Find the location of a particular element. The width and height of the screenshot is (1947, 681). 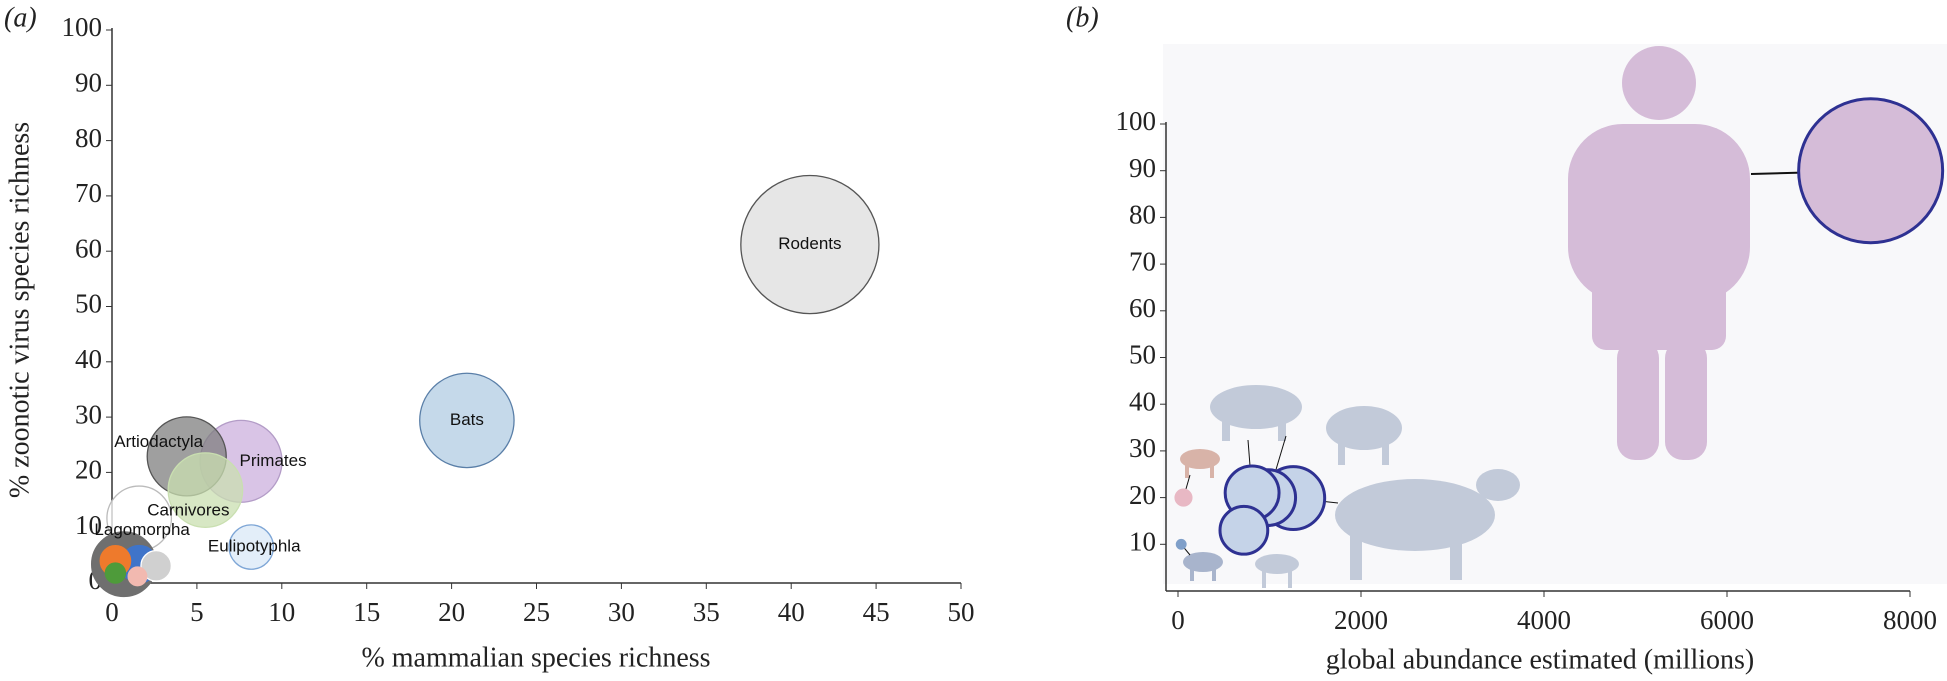

x-tick-label: 8000 is located at coordinates (1910, 620).